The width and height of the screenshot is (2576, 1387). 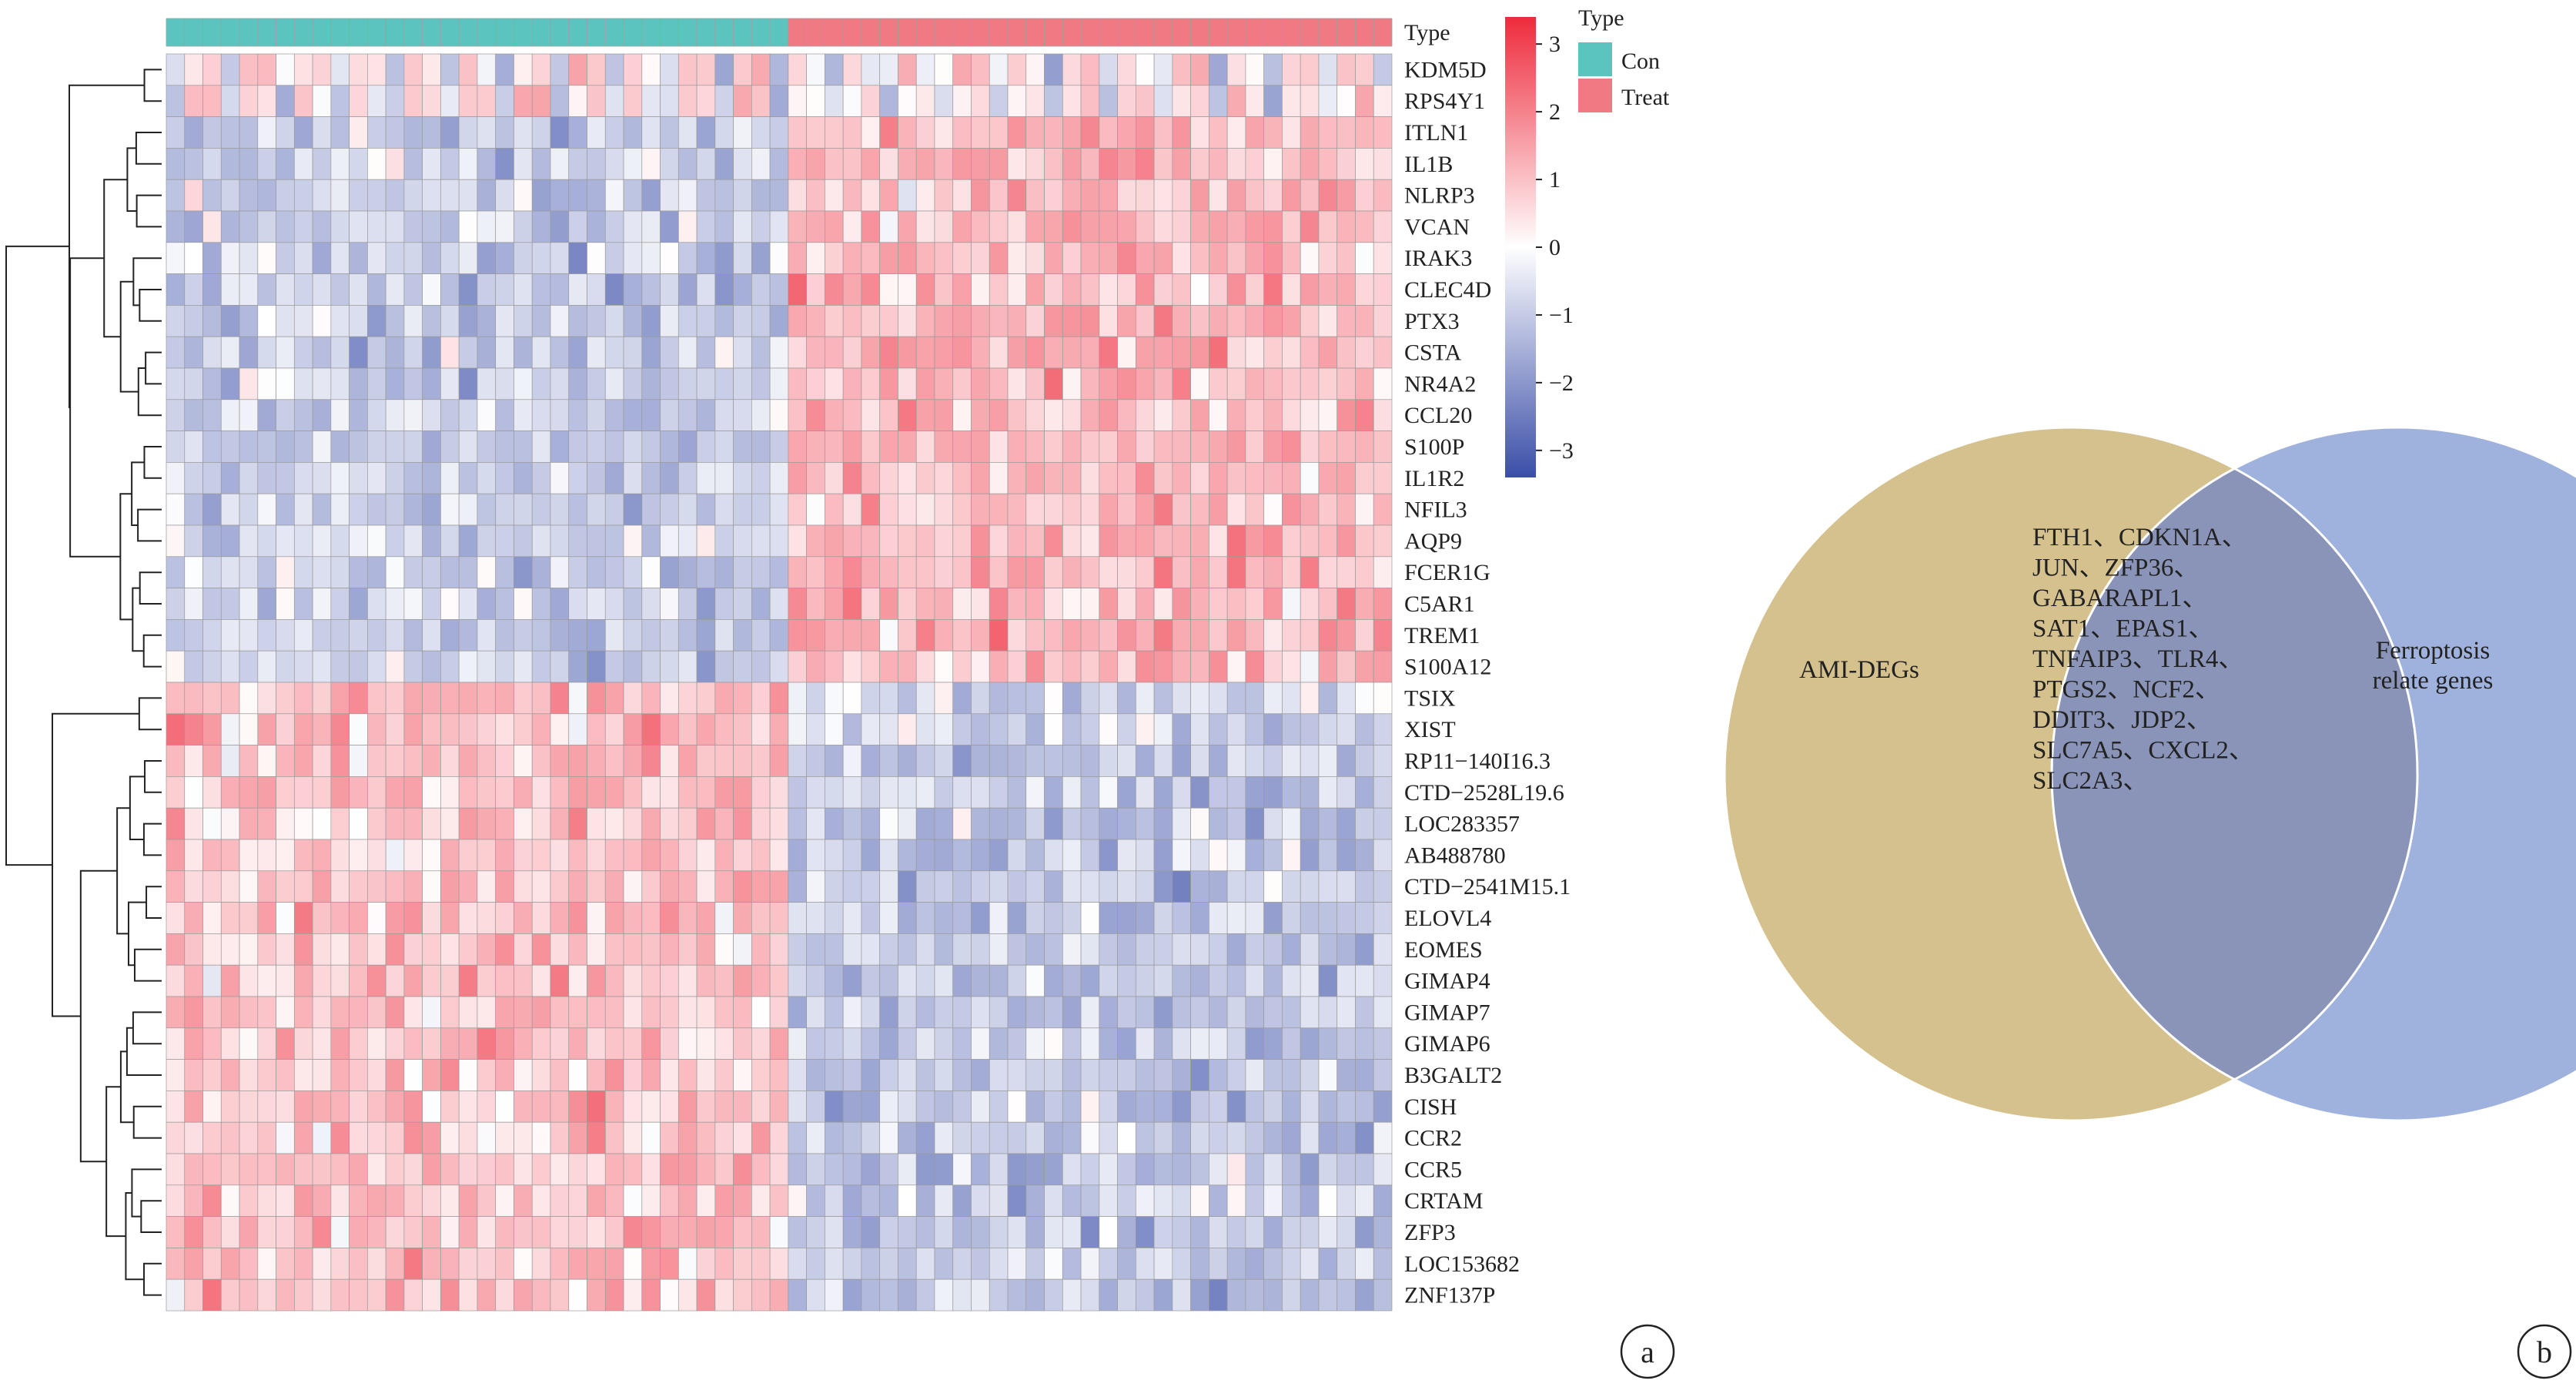 What do you see at coordinates (2138, 659) in the screenshot?
I see `intersection-gene-line: TNFAIP3、TLR4、` at bounding box center [2138, 659].